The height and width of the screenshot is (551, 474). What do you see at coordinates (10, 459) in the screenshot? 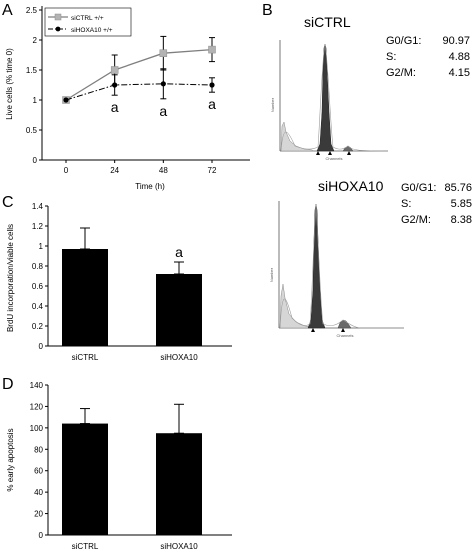
I see `d-y-axis-label: % early apoptosis` at bounding box center [10, 459].